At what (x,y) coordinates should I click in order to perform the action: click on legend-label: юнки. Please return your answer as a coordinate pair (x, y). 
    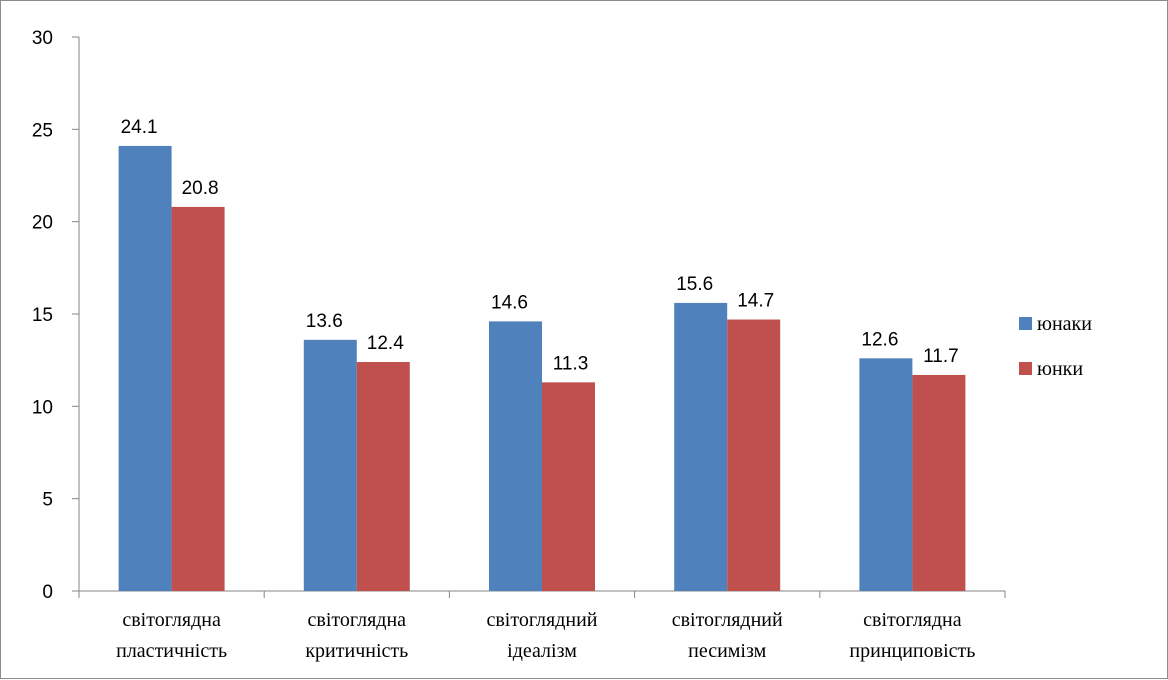
    Looking at the image, I should click on (1060, 369).